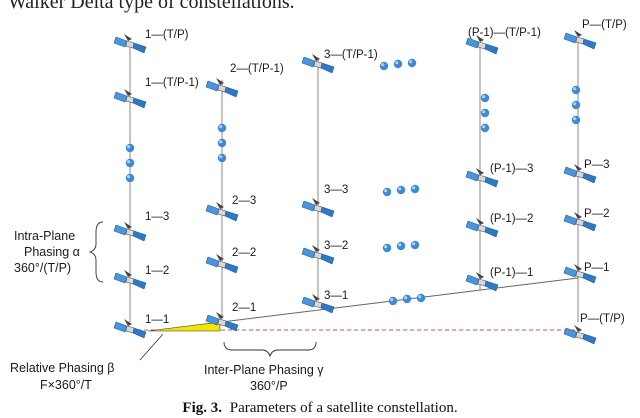 This screenshot has height=418, width=640. Describe the element at coordinates (66, 385) in the screenshot. I see `relative-phasing-line2: F×360°/T` at that location.